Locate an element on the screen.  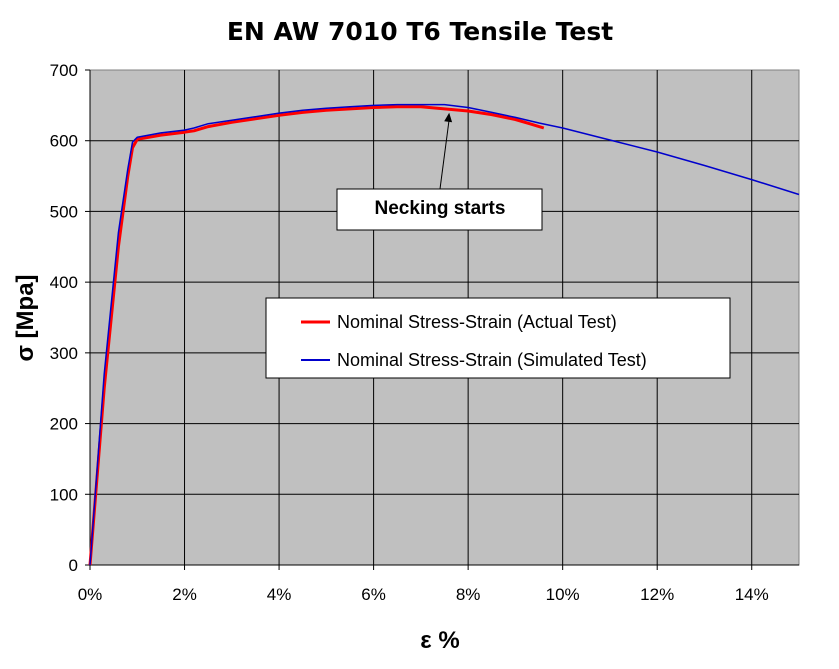
x-tick-label: 0% is located at coordinates (90, 594).